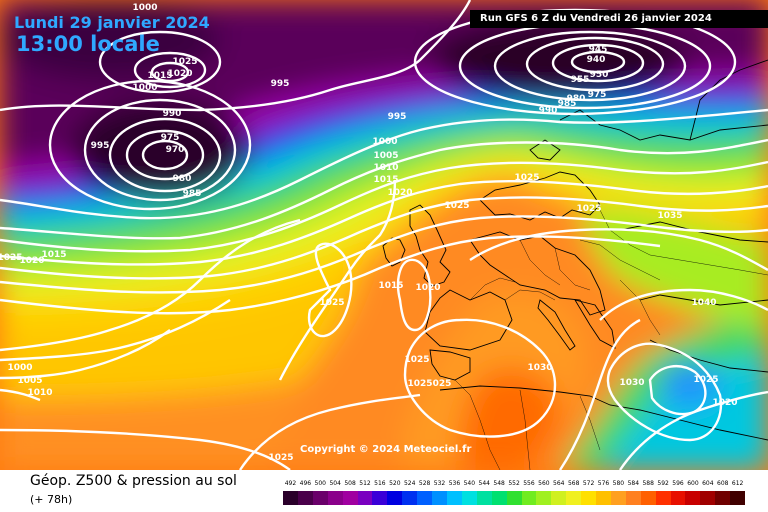  Describe the element at coordinates (454, 483) in the screenshot. I see `scale-tick-label: 536` at that location.